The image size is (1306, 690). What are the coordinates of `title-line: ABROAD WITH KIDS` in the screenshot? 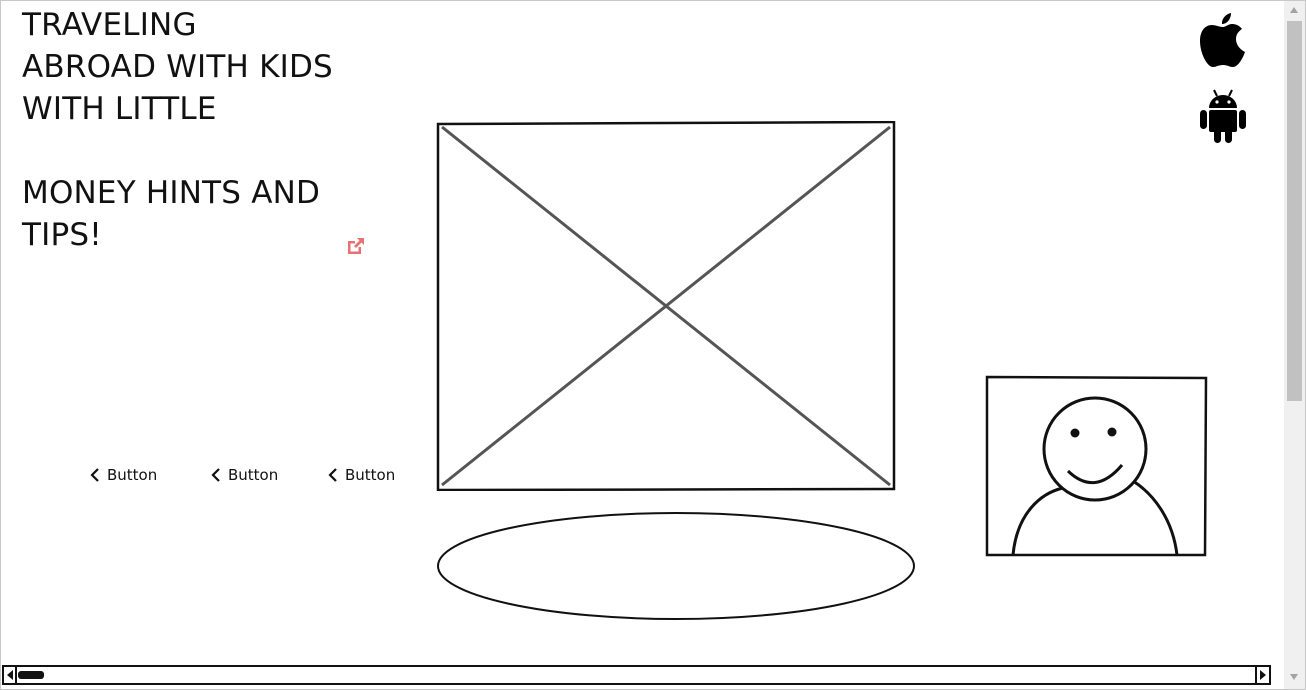 It's located at (177, 67).